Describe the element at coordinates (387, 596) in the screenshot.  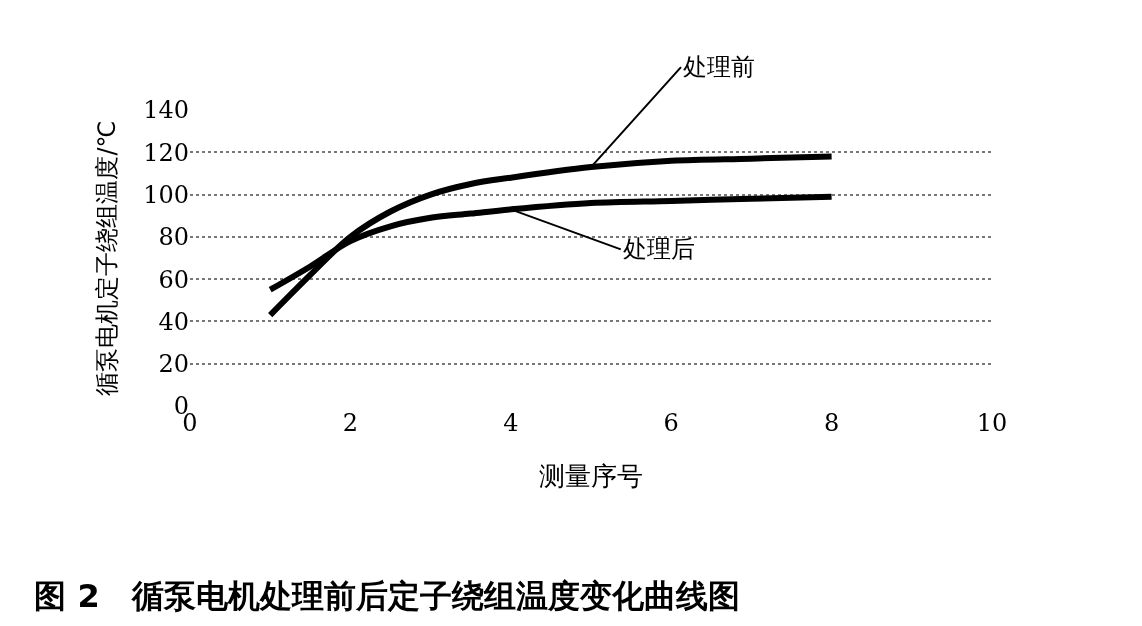
I see `text: 图 2 循泵电机处理前后定子绕组温度变化曲线图` at that location.